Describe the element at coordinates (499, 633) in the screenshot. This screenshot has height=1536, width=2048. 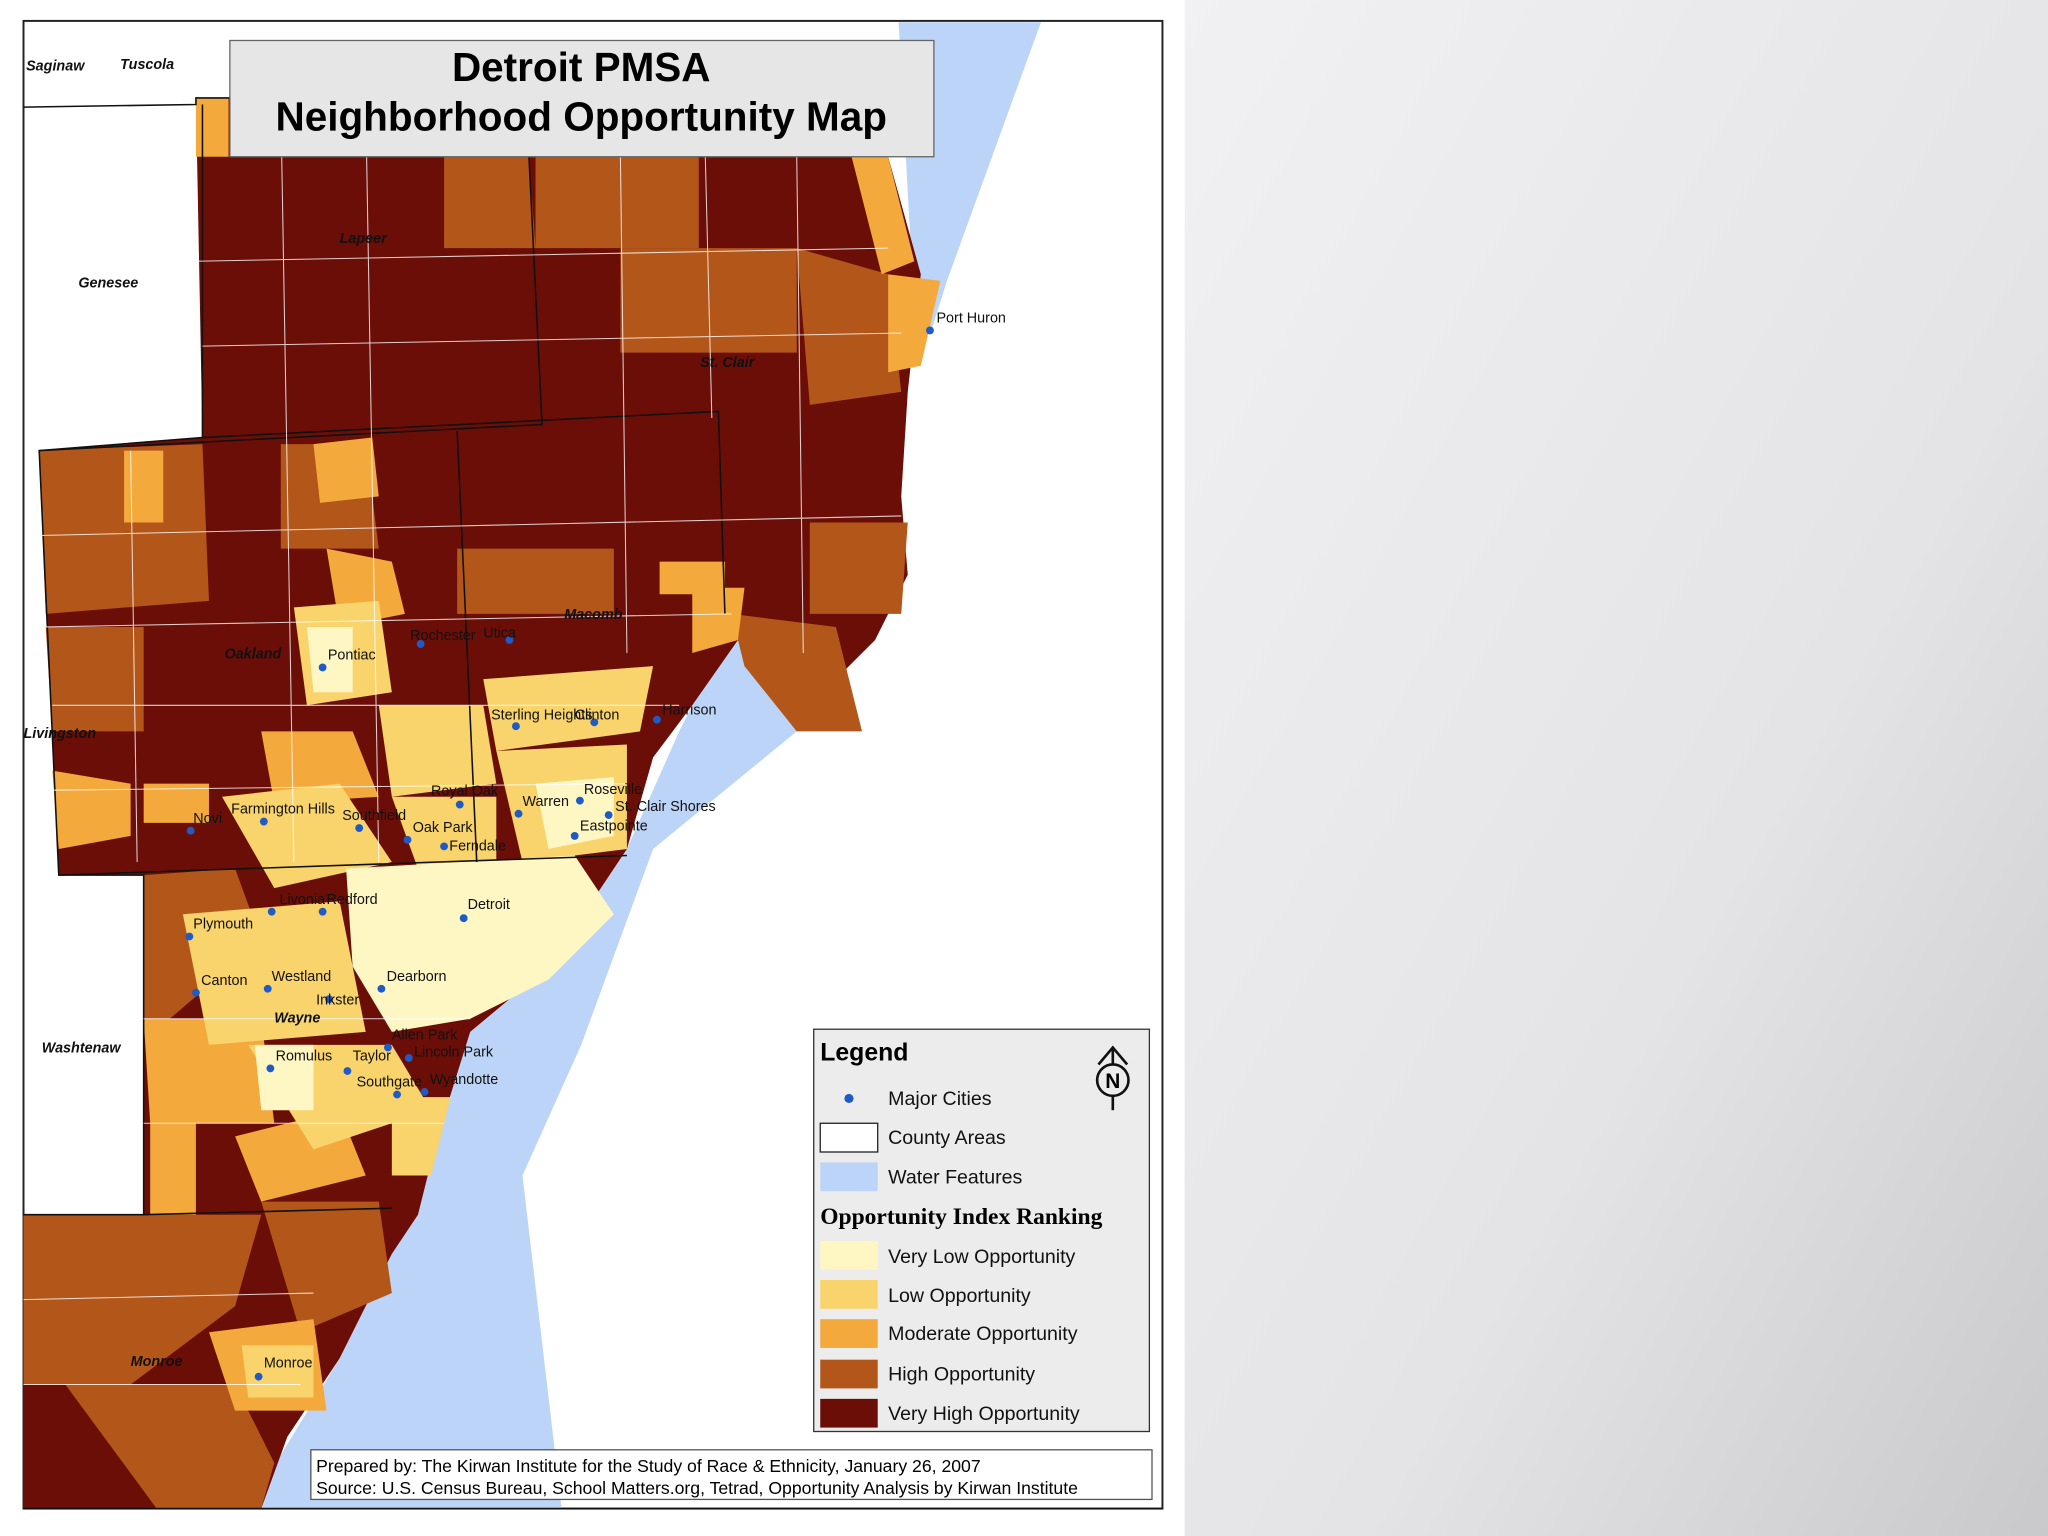
I see `city-label: Utica` at that location.